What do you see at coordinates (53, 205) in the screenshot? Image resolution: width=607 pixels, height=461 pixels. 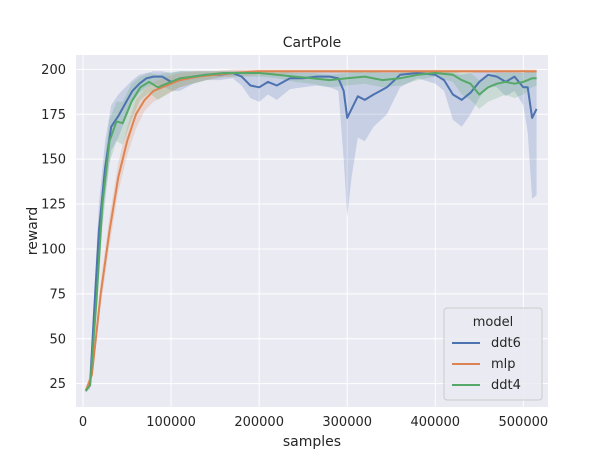 I see `y-tick-label: 125` at bounding box center [53, 205].